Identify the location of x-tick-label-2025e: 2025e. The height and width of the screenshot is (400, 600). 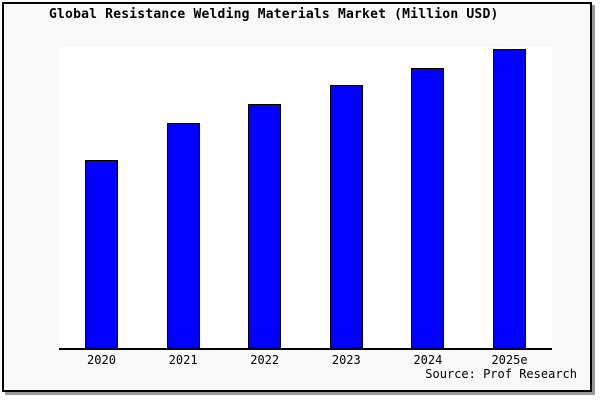
(509, 360).